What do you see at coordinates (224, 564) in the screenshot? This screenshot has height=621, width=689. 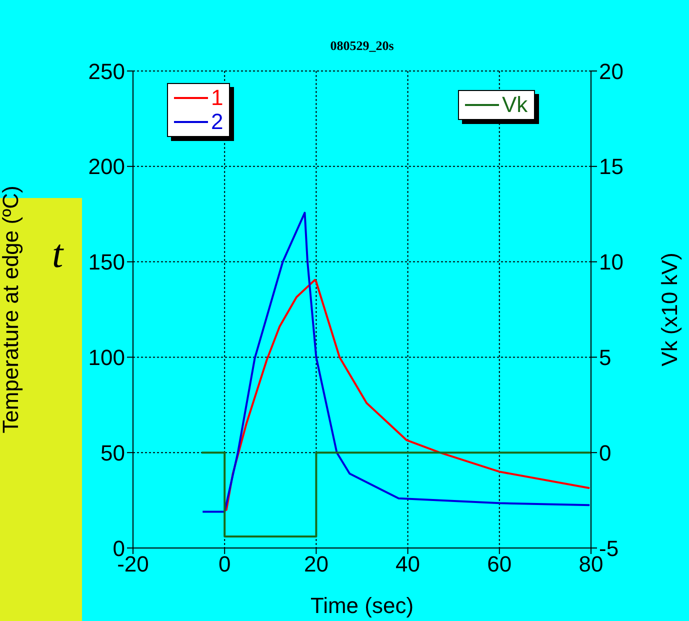 I see `x-tick-label: 0` at bounding box center [224, 564].